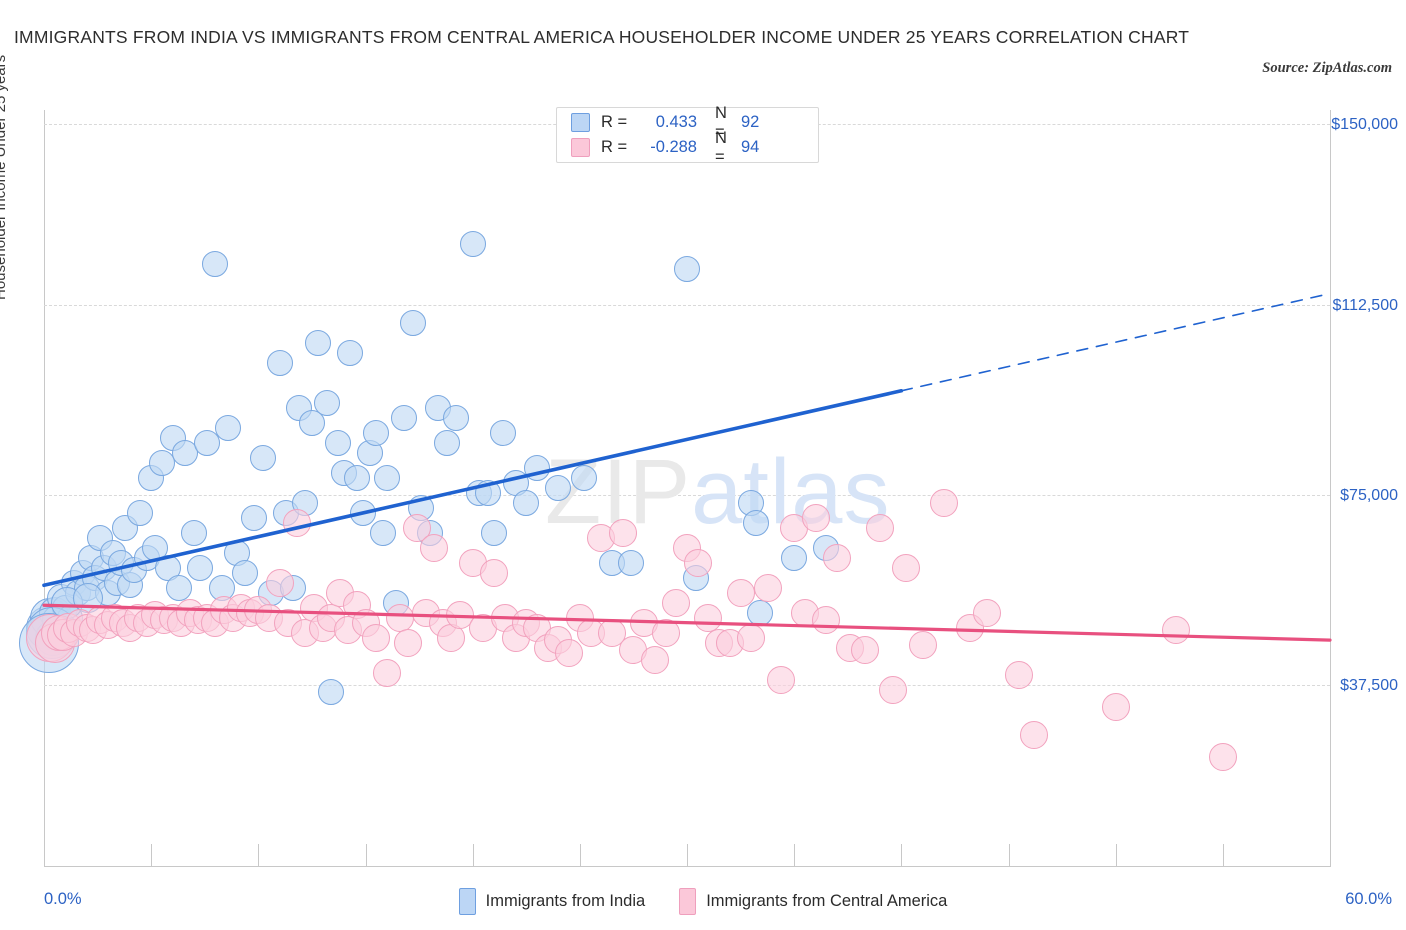  What do you see at coordinates (676, 122) in the screenshot?
I see `stats-r-value-india: 0.433` at bounding box center [676, 122].